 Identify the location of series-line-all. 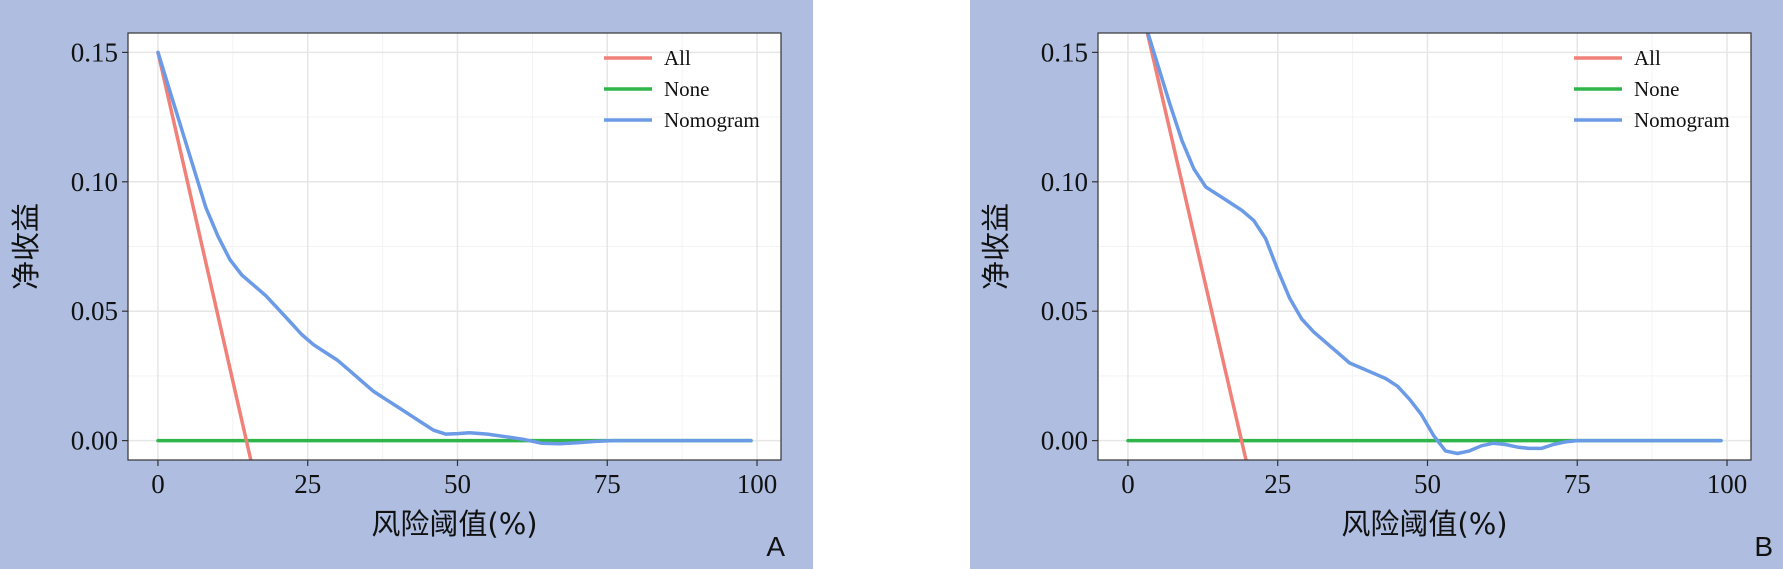
(204, 255).